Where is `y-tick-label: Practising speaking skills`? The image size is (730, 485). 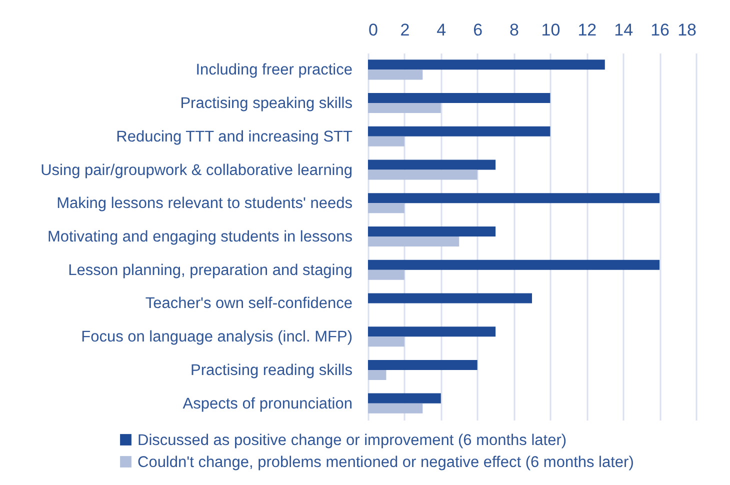 y-tick-label: Practising speaking skills is located at coordinates (266, 103).